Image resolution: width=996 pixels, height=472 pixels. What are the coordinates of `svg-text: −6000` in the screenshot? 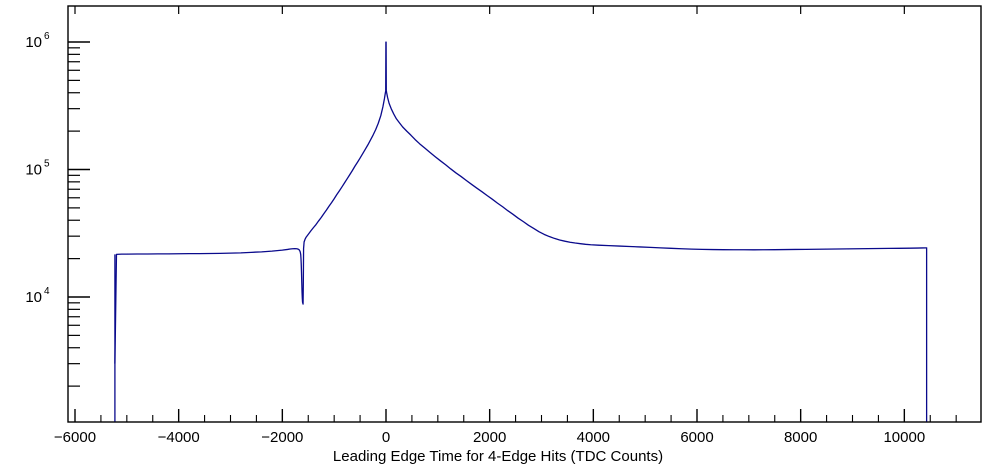 It's located at (75, 437).